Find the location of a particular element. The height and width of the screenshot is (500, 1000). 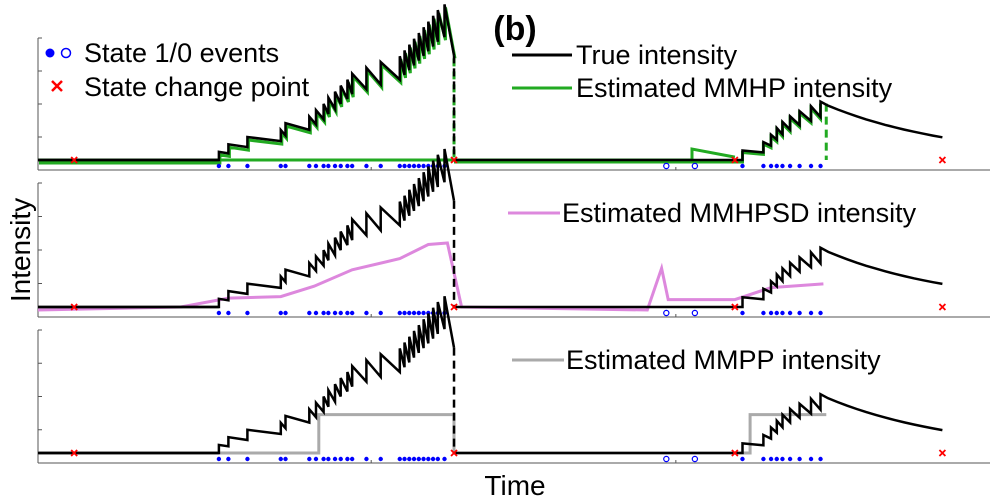

legend-marker-change is located at coordinates (57, 86).